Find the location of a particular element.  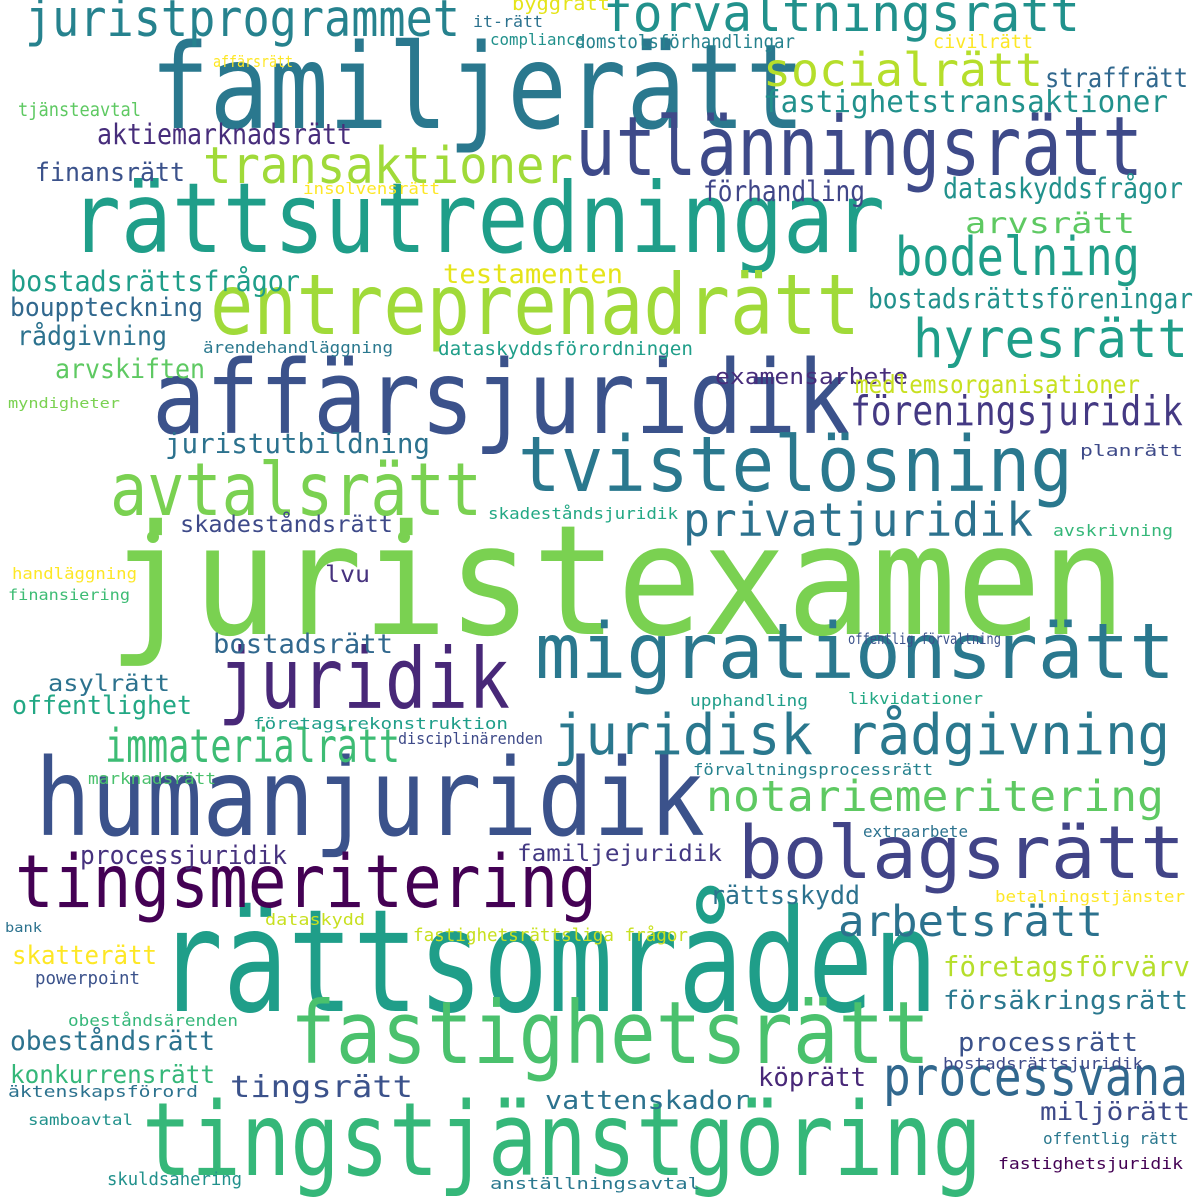

word: fastighetsjuridik is located at coordinates (1091, 1164).